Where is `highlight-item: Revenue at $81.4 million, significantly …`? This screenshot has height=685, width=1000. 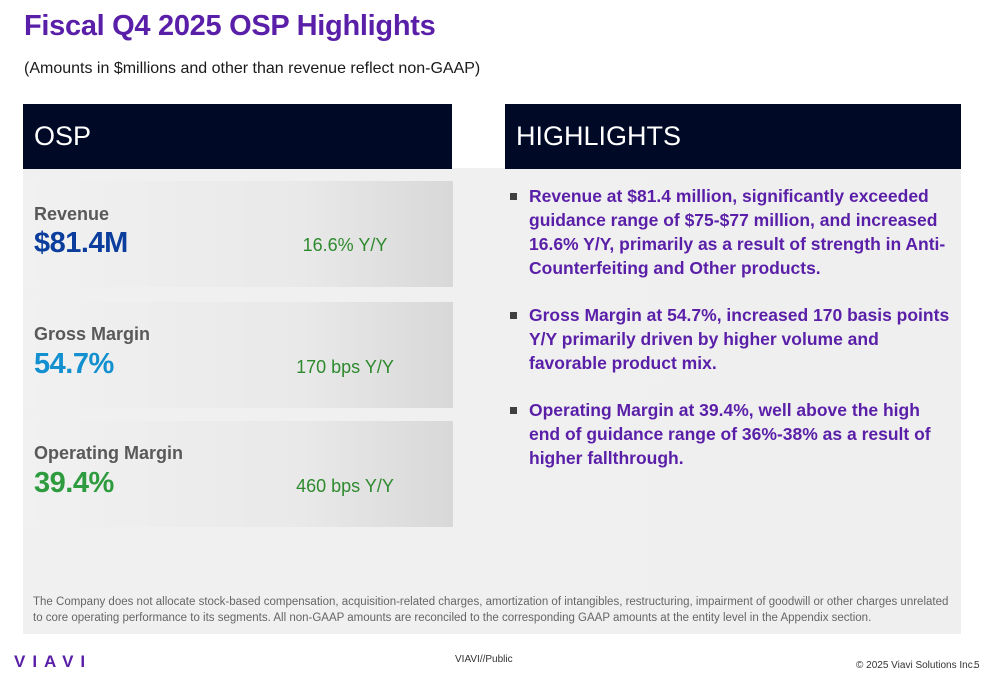
highlight-item: Revenue at $81.4 million, significantly … is located at coordinates (730, 232).